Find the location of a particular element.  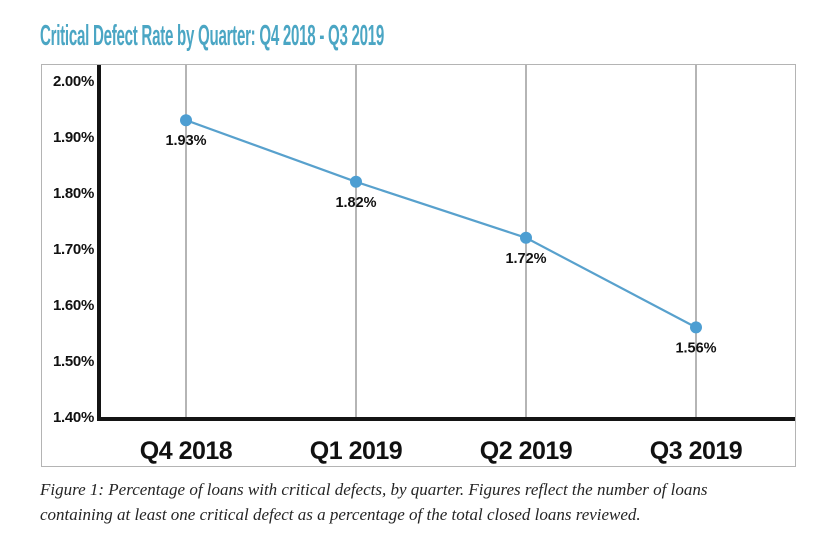

y-tick-label: 1.80% is located at coordinates (73, 193).